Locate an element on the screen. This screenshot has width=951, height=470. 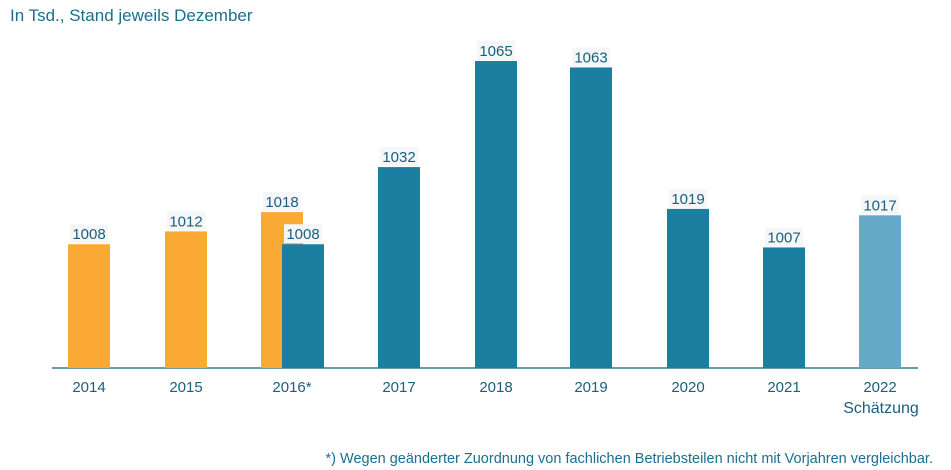
x-tick-label: 2016* is located at coordinates (291, 387).